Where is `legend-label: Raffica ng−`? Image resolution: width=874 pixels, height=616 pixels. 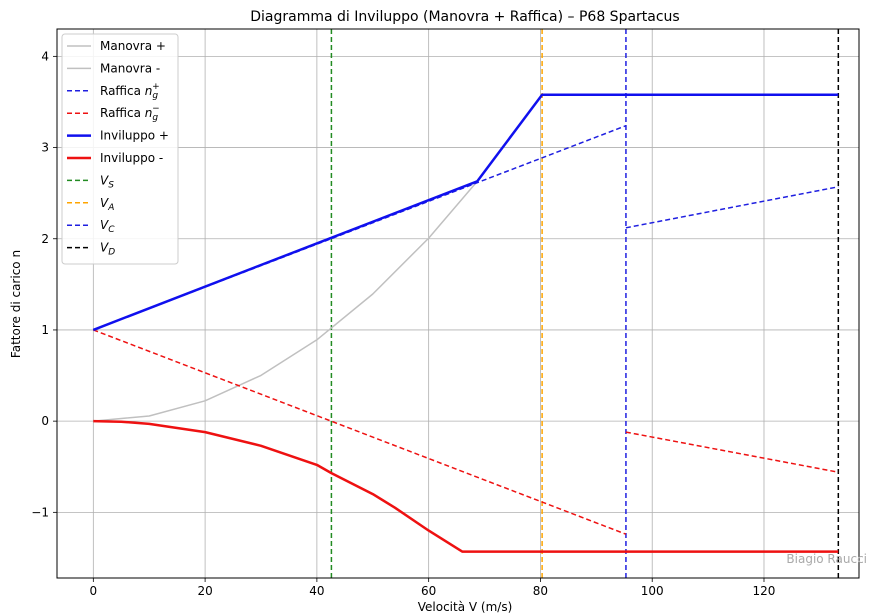 legend-label: Raffica ng− is located at coordinates (130, 113).